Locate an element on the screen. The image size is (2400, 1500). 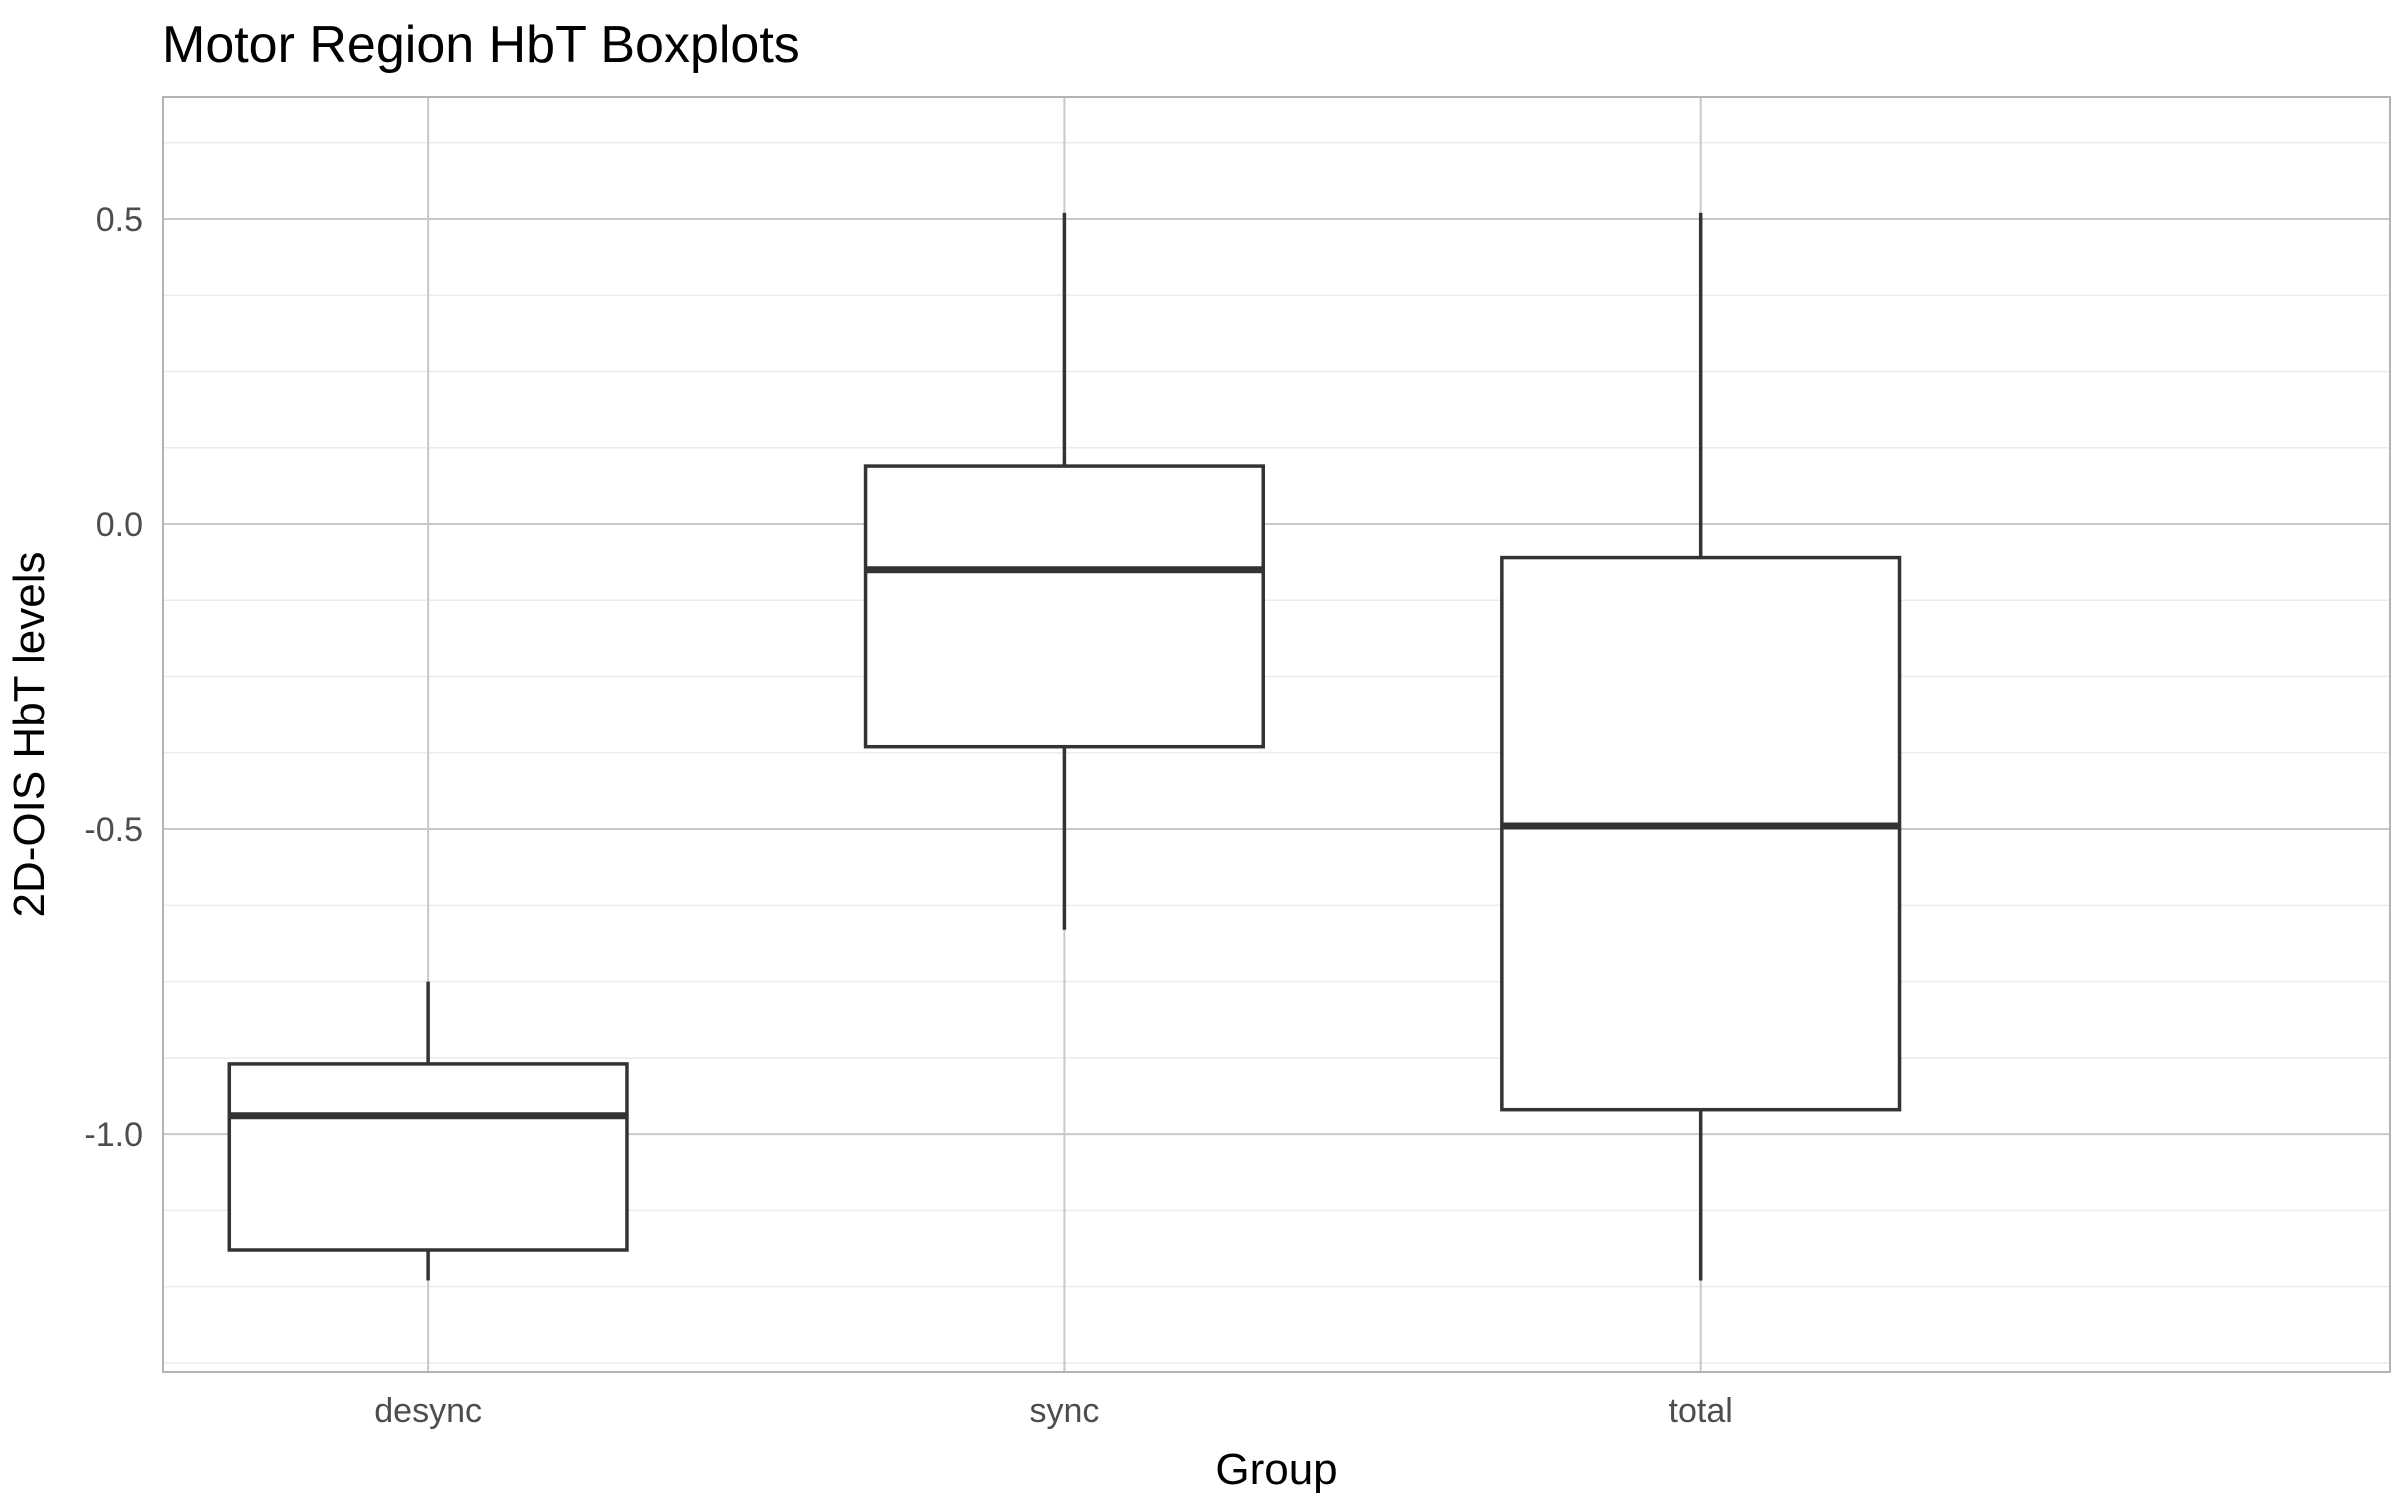
y-axis-title: 2D-OIS HbT levels is located at coordinates (29, 735).